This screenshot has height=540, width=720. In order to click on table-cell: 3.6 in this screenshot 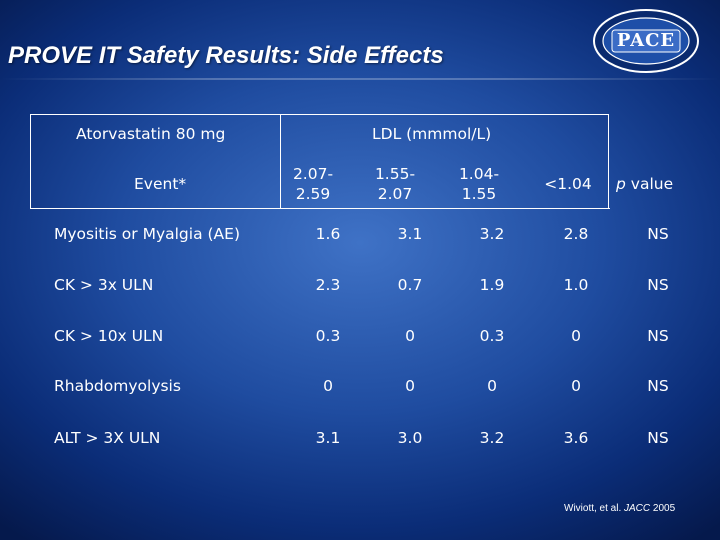, I will do `click(576, 438)`.